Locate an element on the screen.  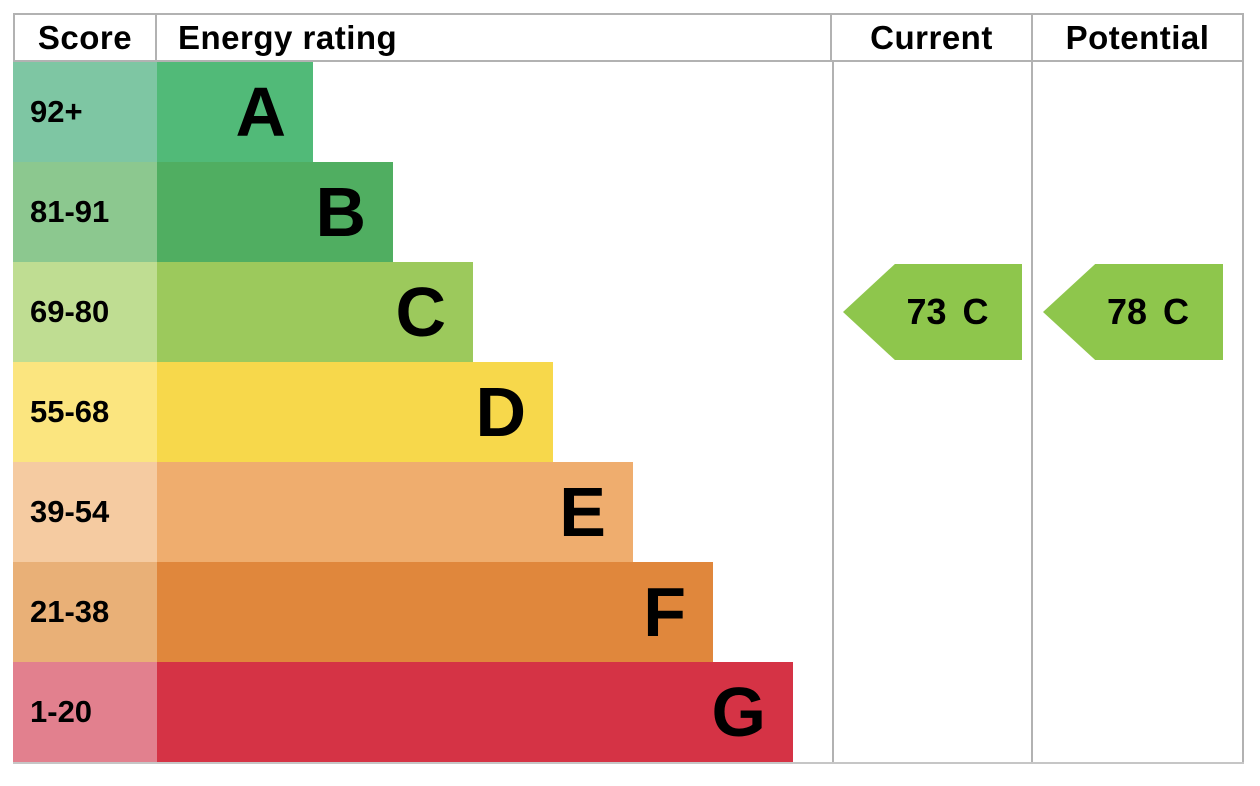
current-rating-arrow: 73 C is located at coordinates (932, 312).